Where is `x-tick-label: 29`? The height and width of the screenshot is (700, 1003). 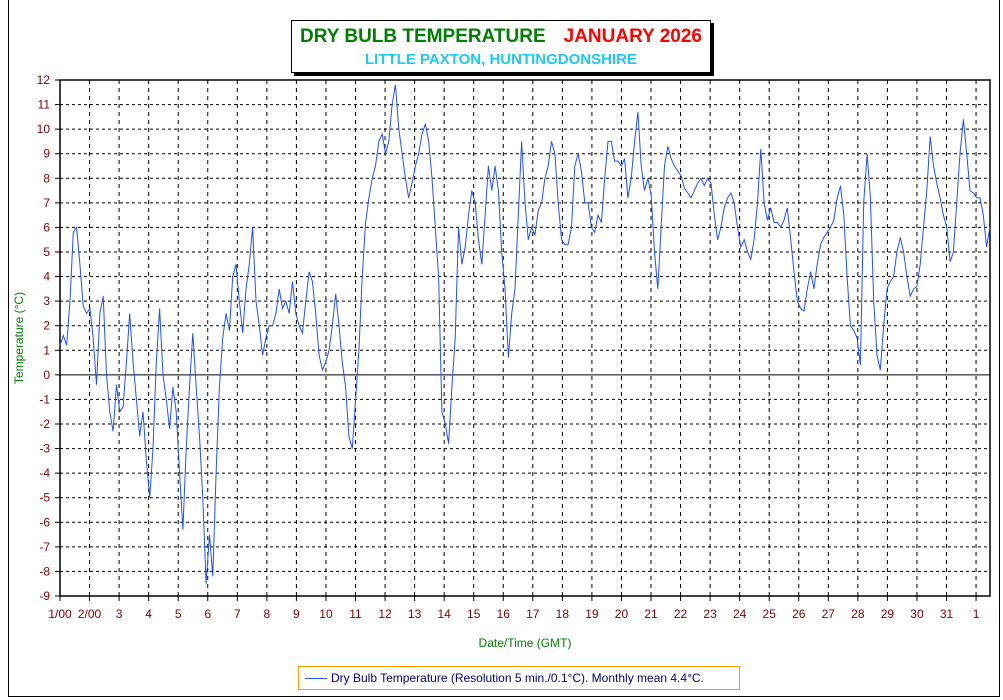 x-tick-label: 29 is located at coordinates (888, 614).